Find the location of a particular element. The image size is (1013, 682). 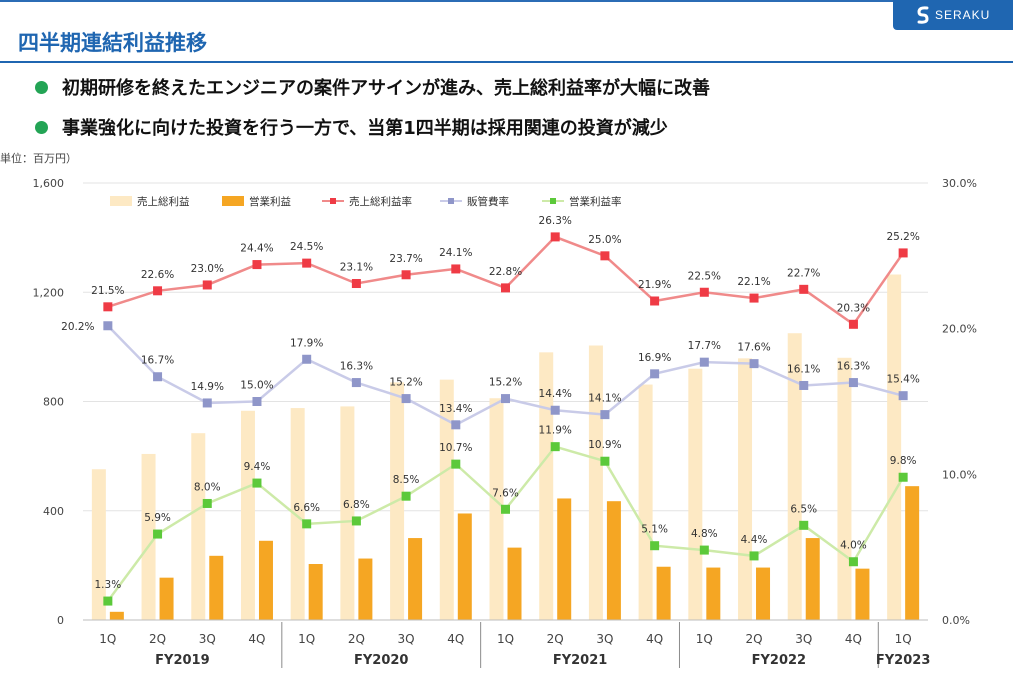

title-underline is located at coordinates (506, 62).